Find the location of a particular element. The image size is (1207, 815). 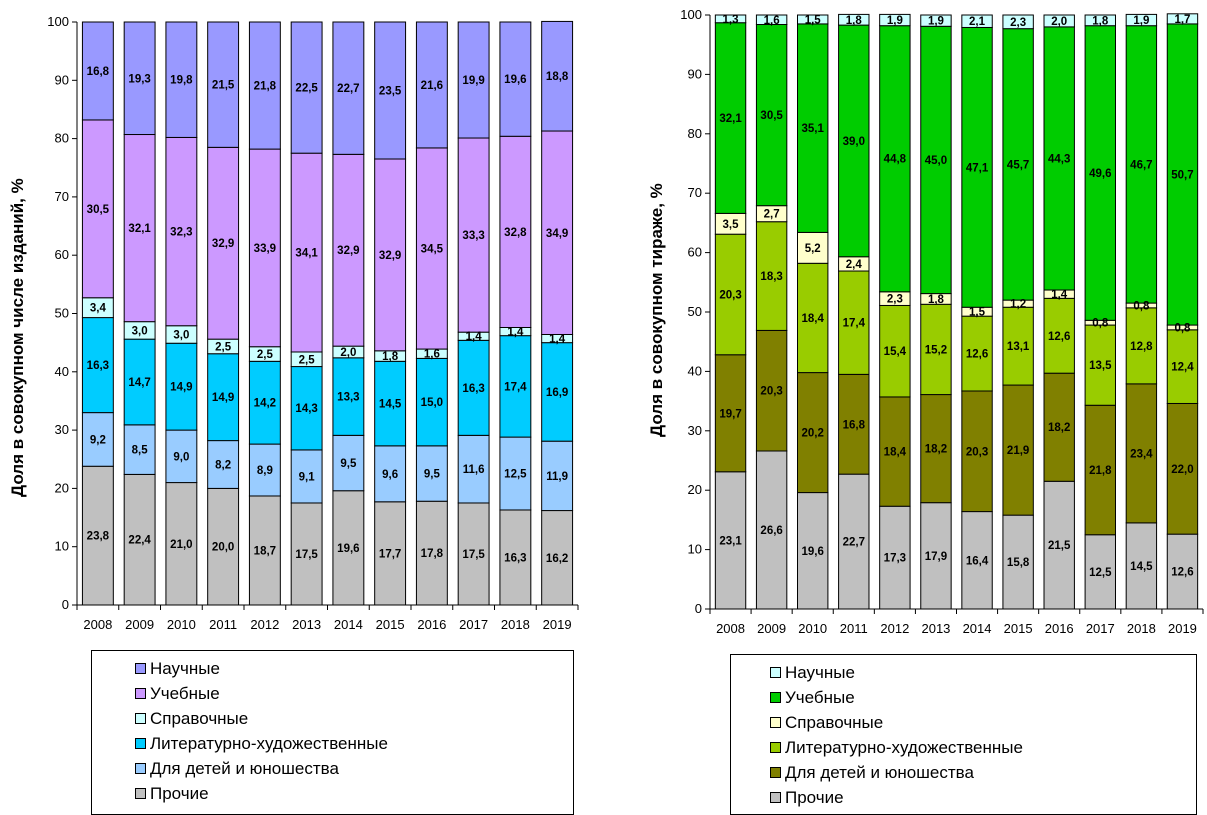

x-tick-label: 2008 is located at coordinates (730, 628).